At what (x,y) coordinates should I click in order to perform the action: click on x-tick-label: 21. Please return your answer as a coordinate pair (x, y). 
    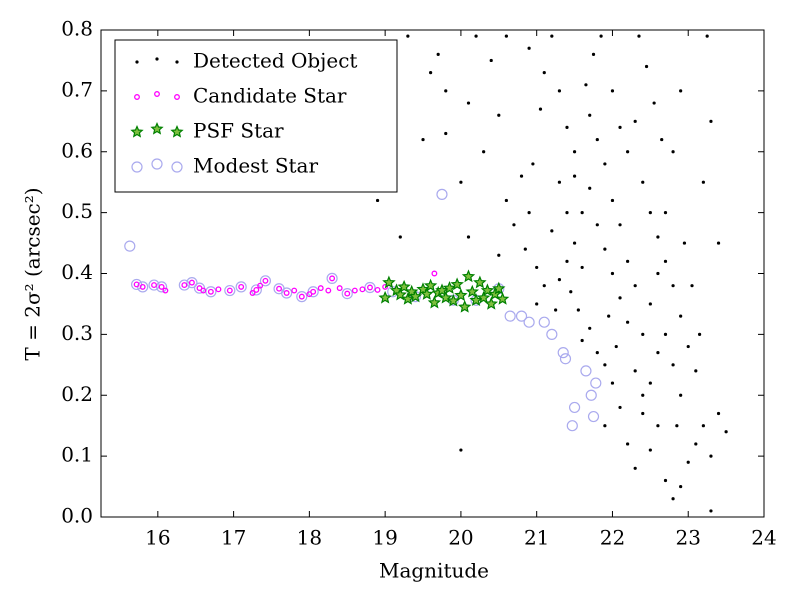
    Looking at the image, I should click on (536, 538).